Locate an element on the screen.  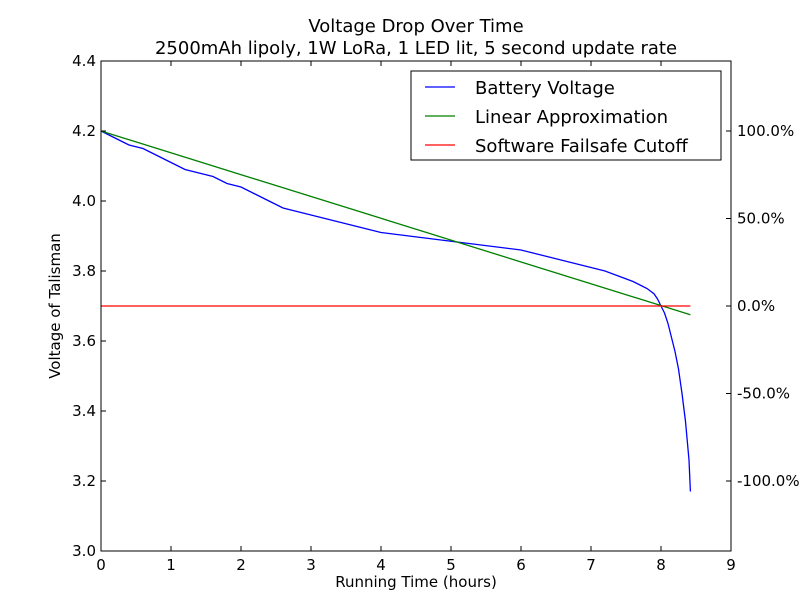
x-tick-label: 4 is located at coordinates (381, 565).